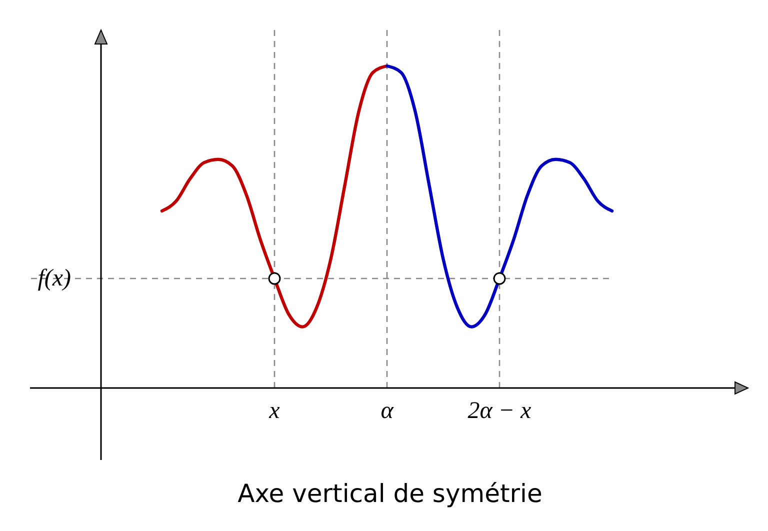  I want to click on x-tick-label: α, so click(387, 411).